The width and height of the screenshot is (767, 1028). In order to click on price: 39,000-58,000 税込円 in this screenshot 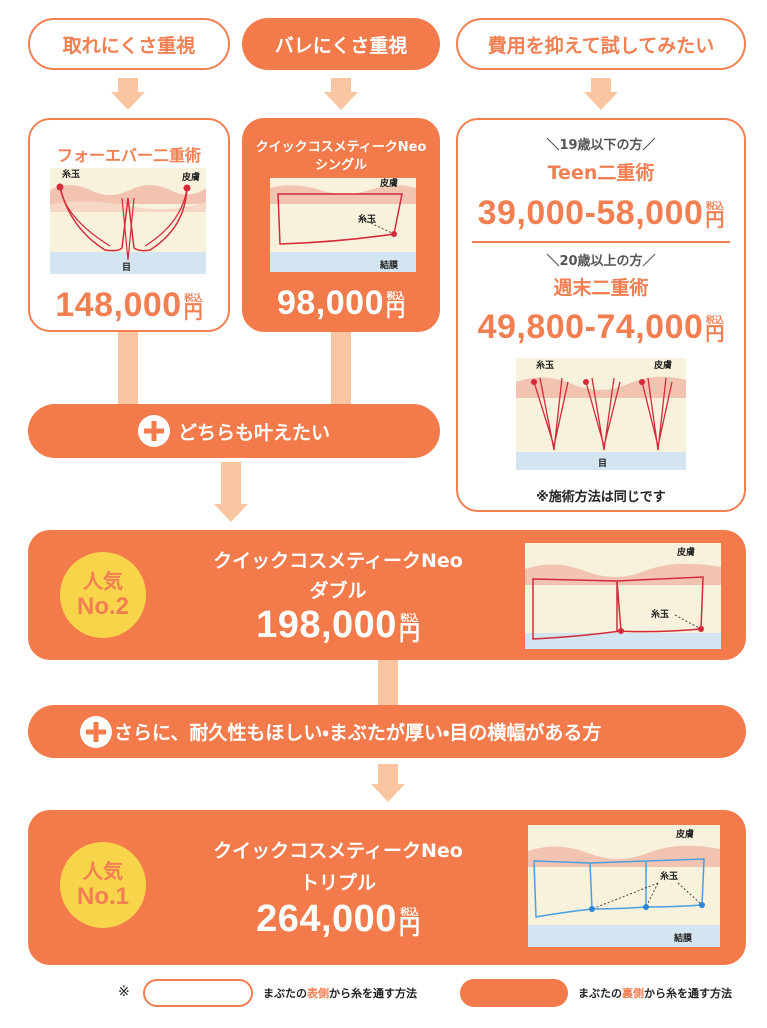, I will do `click(601, 213)`.